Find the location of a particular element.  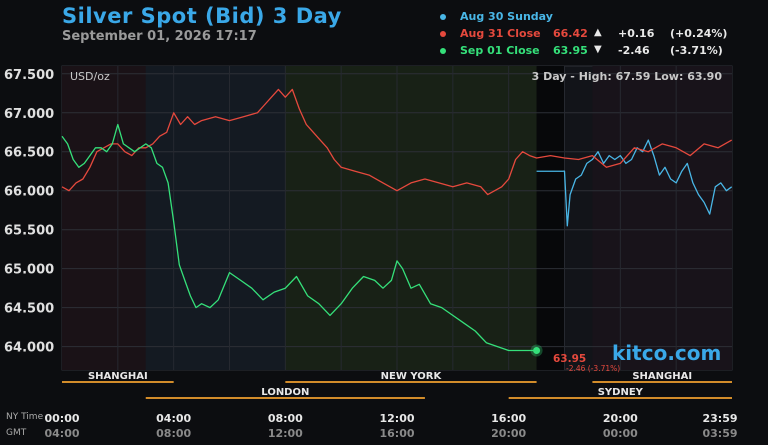

legend-change: +0.16 is located at coordinates (636, 33).